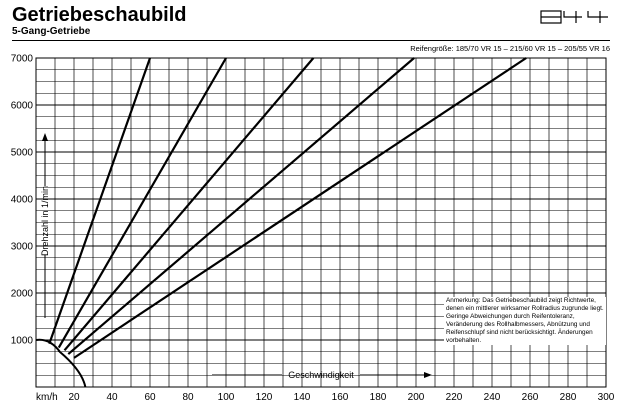 The image size is (624, 412). I want to click on x-tick-label: 260, so click(530, 397).